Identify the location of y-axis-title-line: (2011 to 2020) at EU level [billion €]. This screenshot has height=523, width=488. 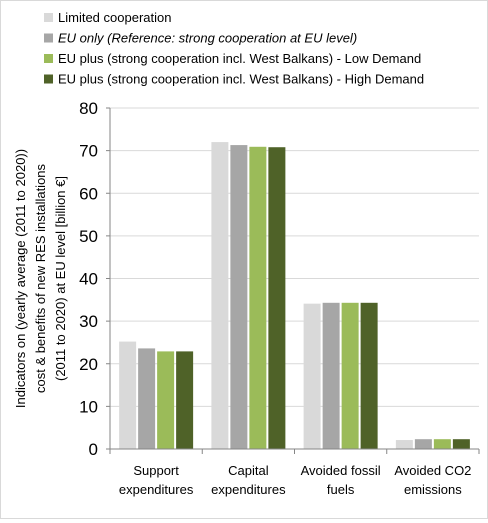
(60, 278).